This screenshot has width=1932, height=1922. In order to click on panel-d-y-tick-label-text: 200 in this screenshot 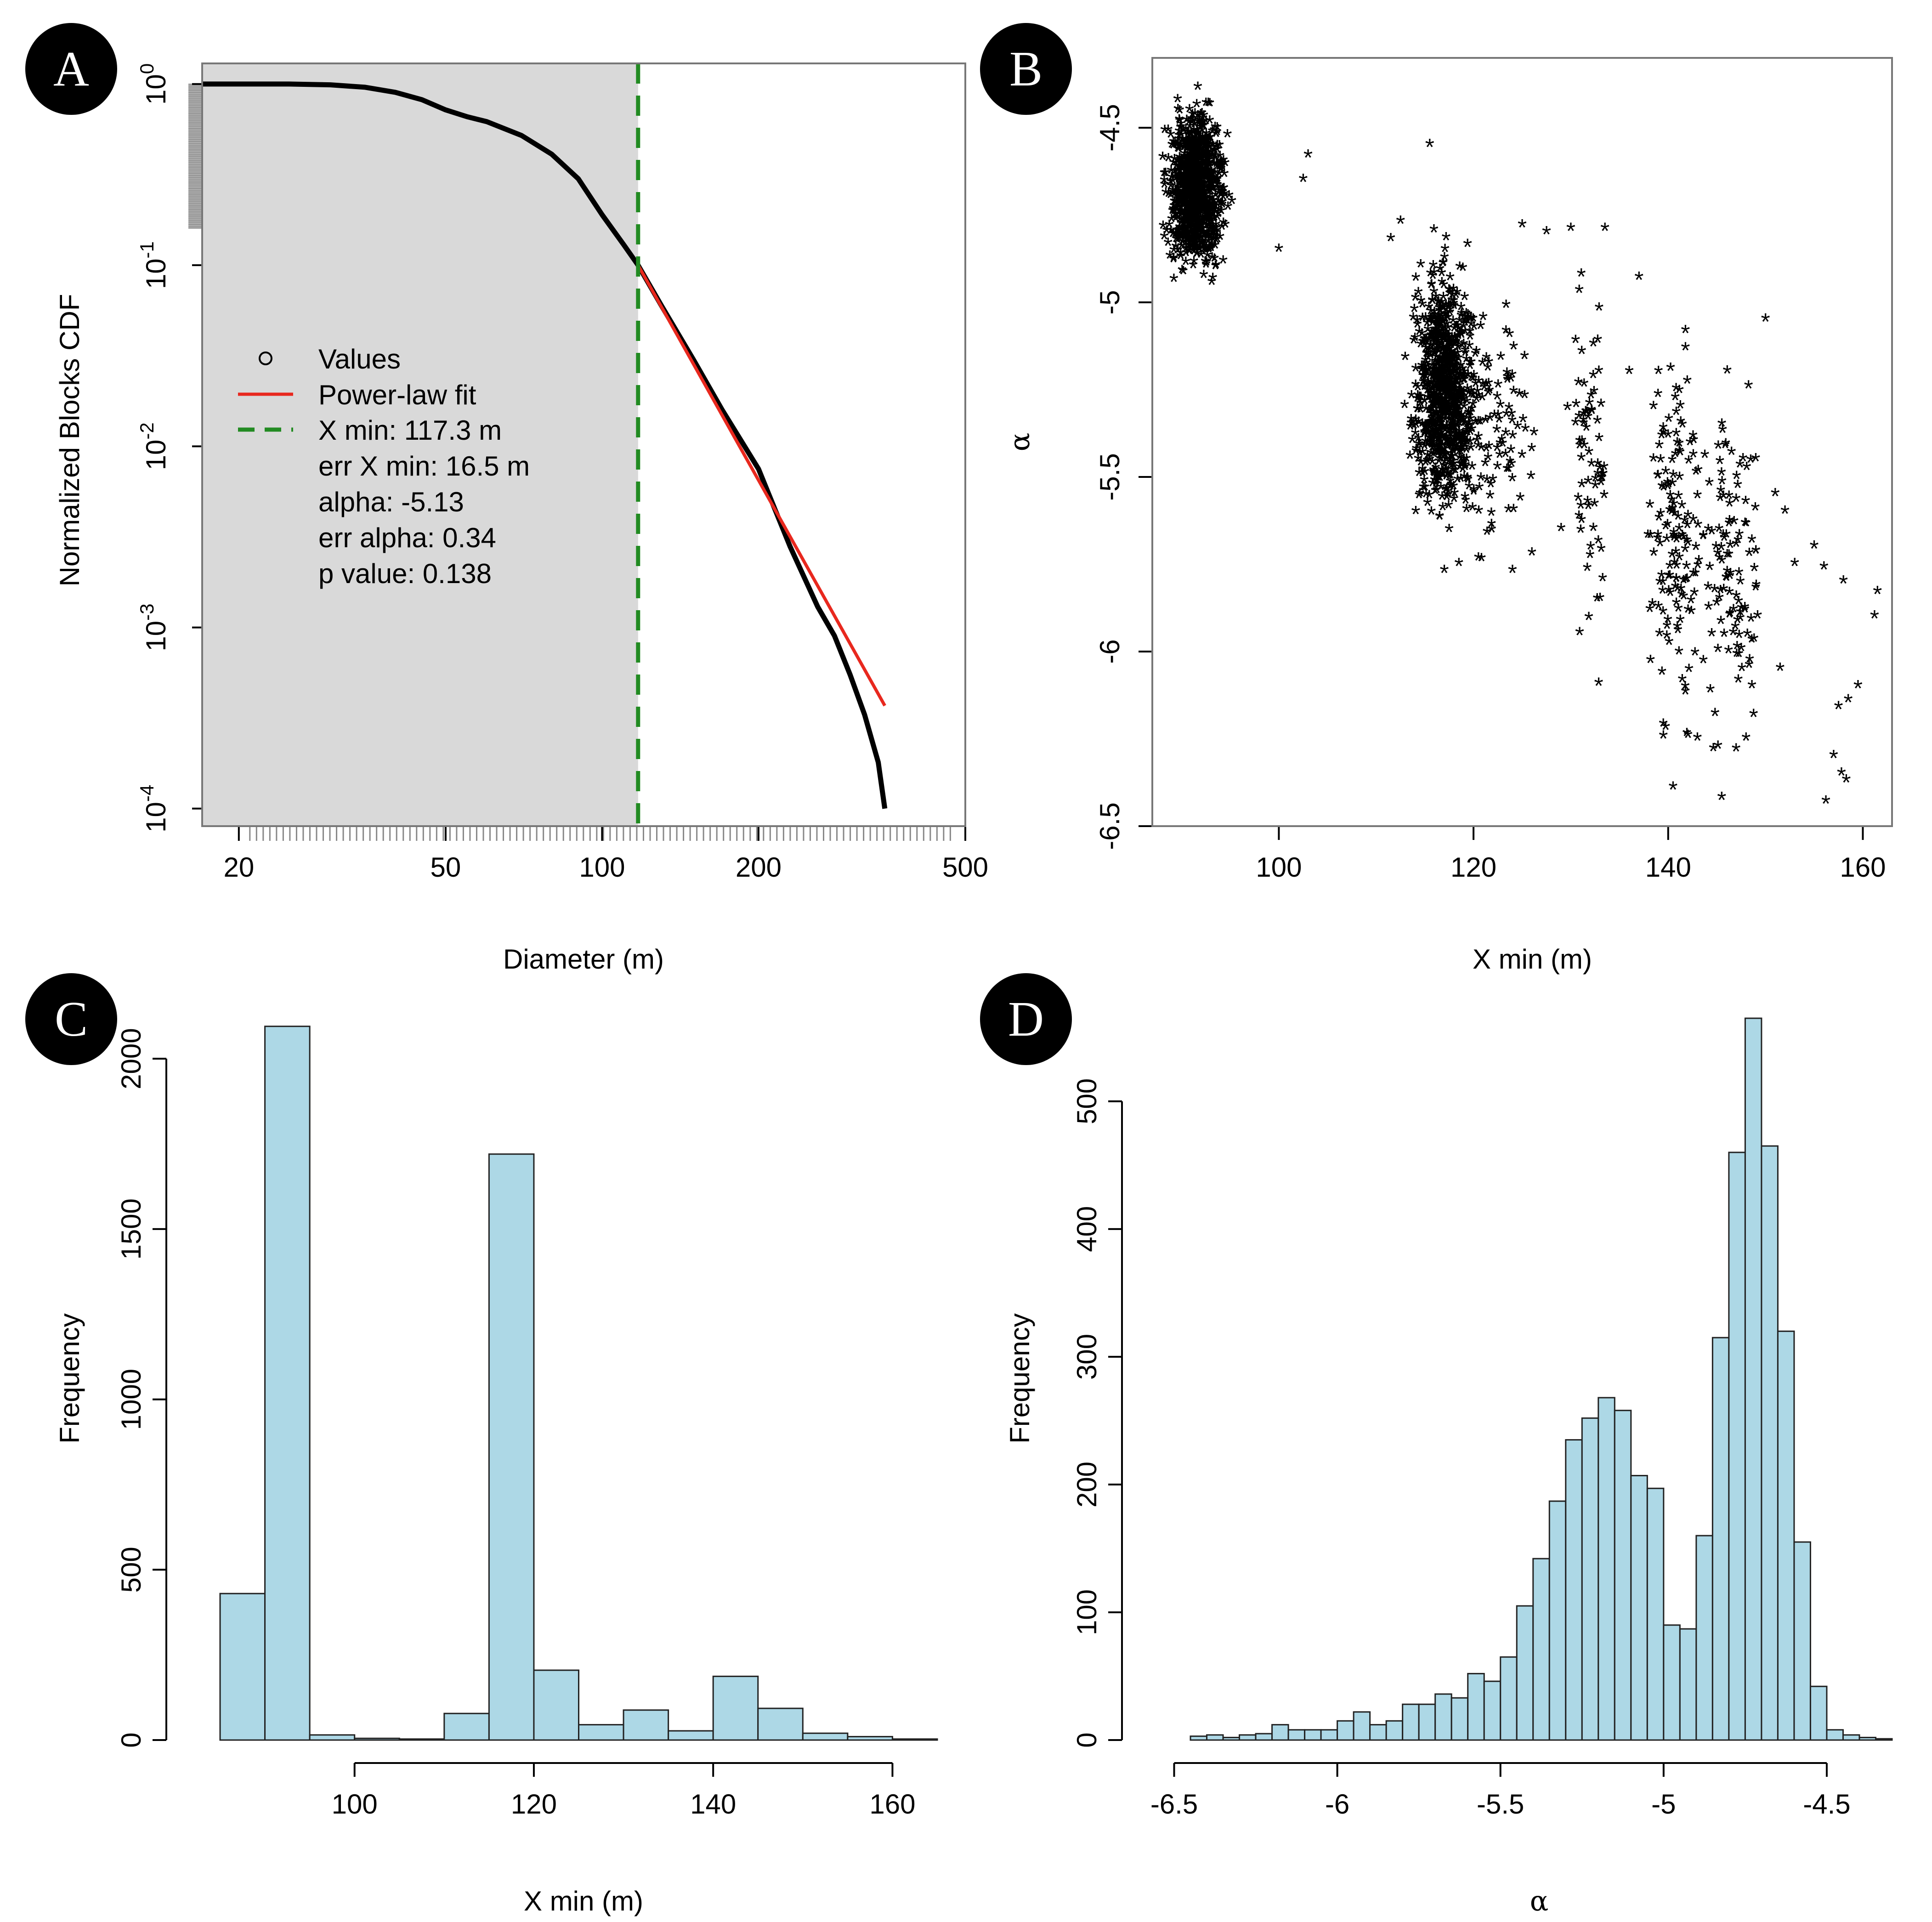, I will do `click(1086, 1485)`.